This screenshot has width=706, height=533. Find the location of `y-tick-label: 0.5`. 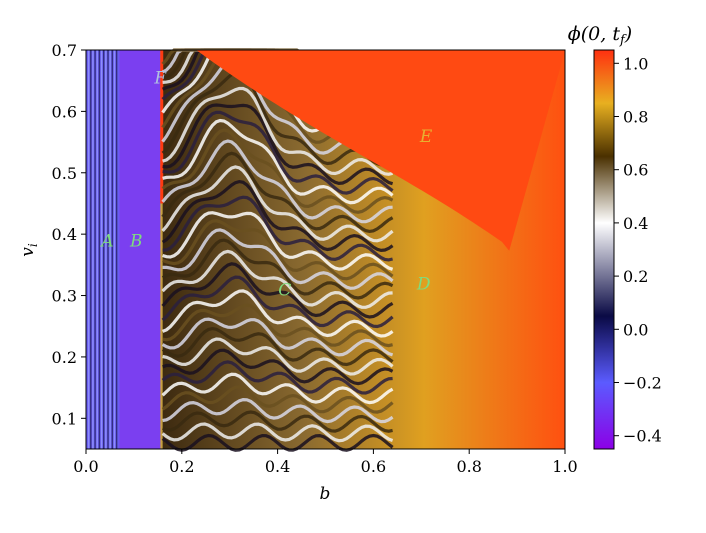

y-tick-label: 0.5 is located at coordinates (64, 173).